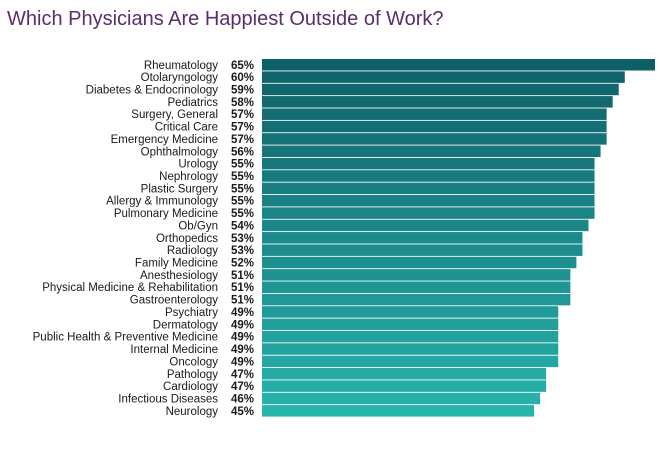 Image resolution: width=660 pixels, height=449 pixels. Describe the element at coordinates (180, 78) in the screenshot. I see `category-label: Otolaryngology` at that location.